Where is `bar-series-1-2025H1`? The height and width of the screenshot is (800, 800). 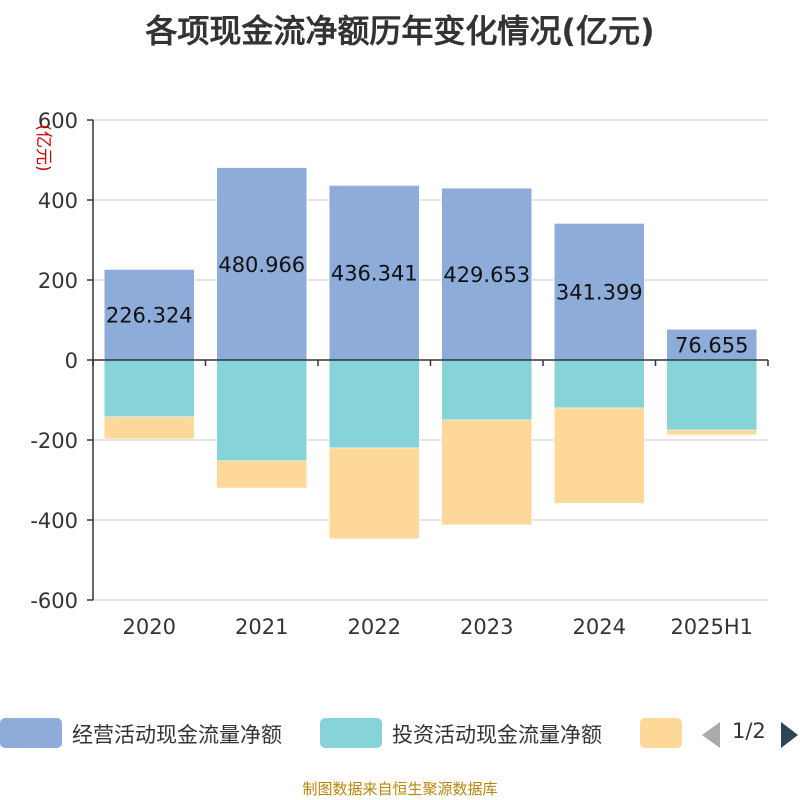
bar-series-1-2025H1 is located at coordinates (711, 395).